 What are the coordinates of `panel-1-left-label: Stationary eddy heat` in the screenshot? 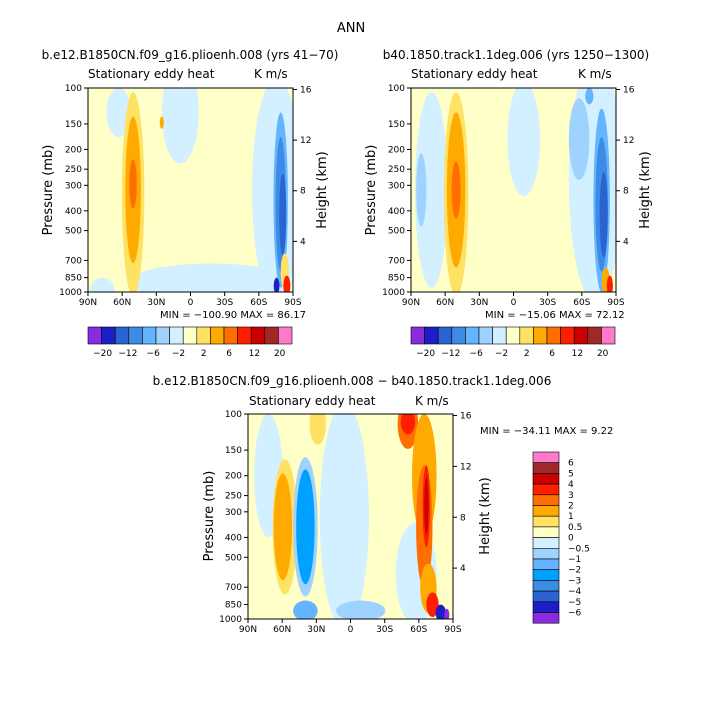 It's located at (151, 74).